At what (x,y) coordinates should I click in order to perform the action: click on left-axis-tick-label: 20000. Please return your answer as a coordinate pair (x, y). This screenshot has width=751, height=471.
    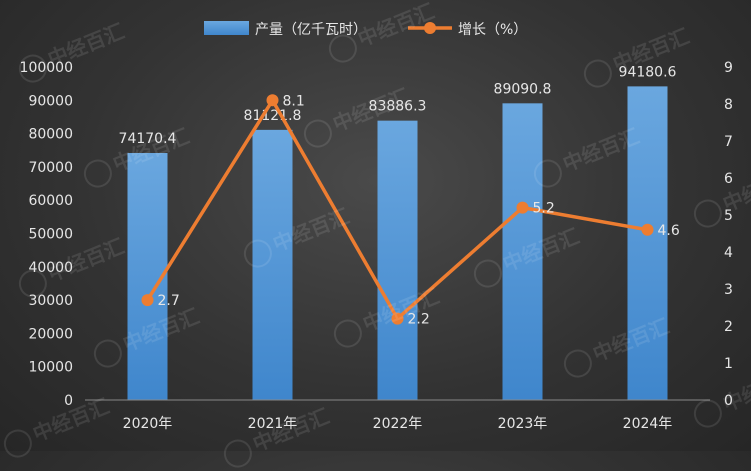
    Looking at the image, I should click on (50, 334).